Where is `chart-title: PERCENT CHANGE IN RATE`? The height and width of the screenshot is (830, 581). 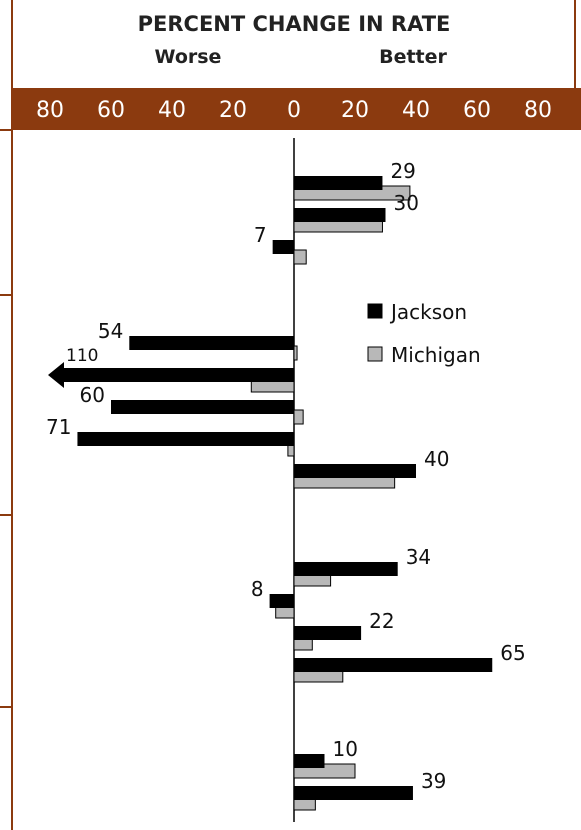 chart-title: PERCENT CHANGE IN RATE is located at coordinates (294, 24).